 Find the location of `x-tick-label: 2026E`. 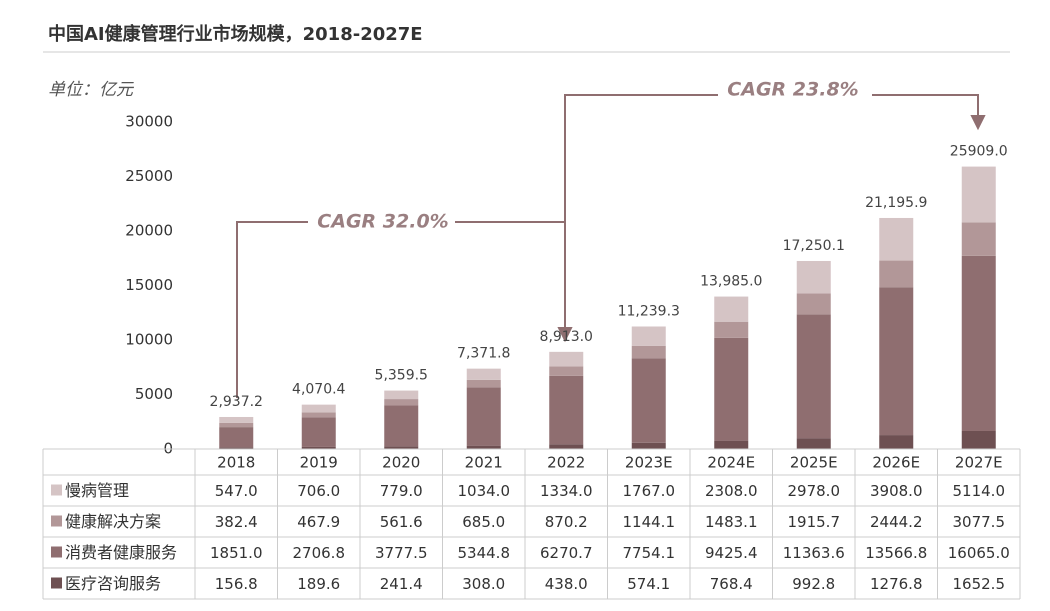

x-tick-label: 2026E is located at coordinates (896, 463).